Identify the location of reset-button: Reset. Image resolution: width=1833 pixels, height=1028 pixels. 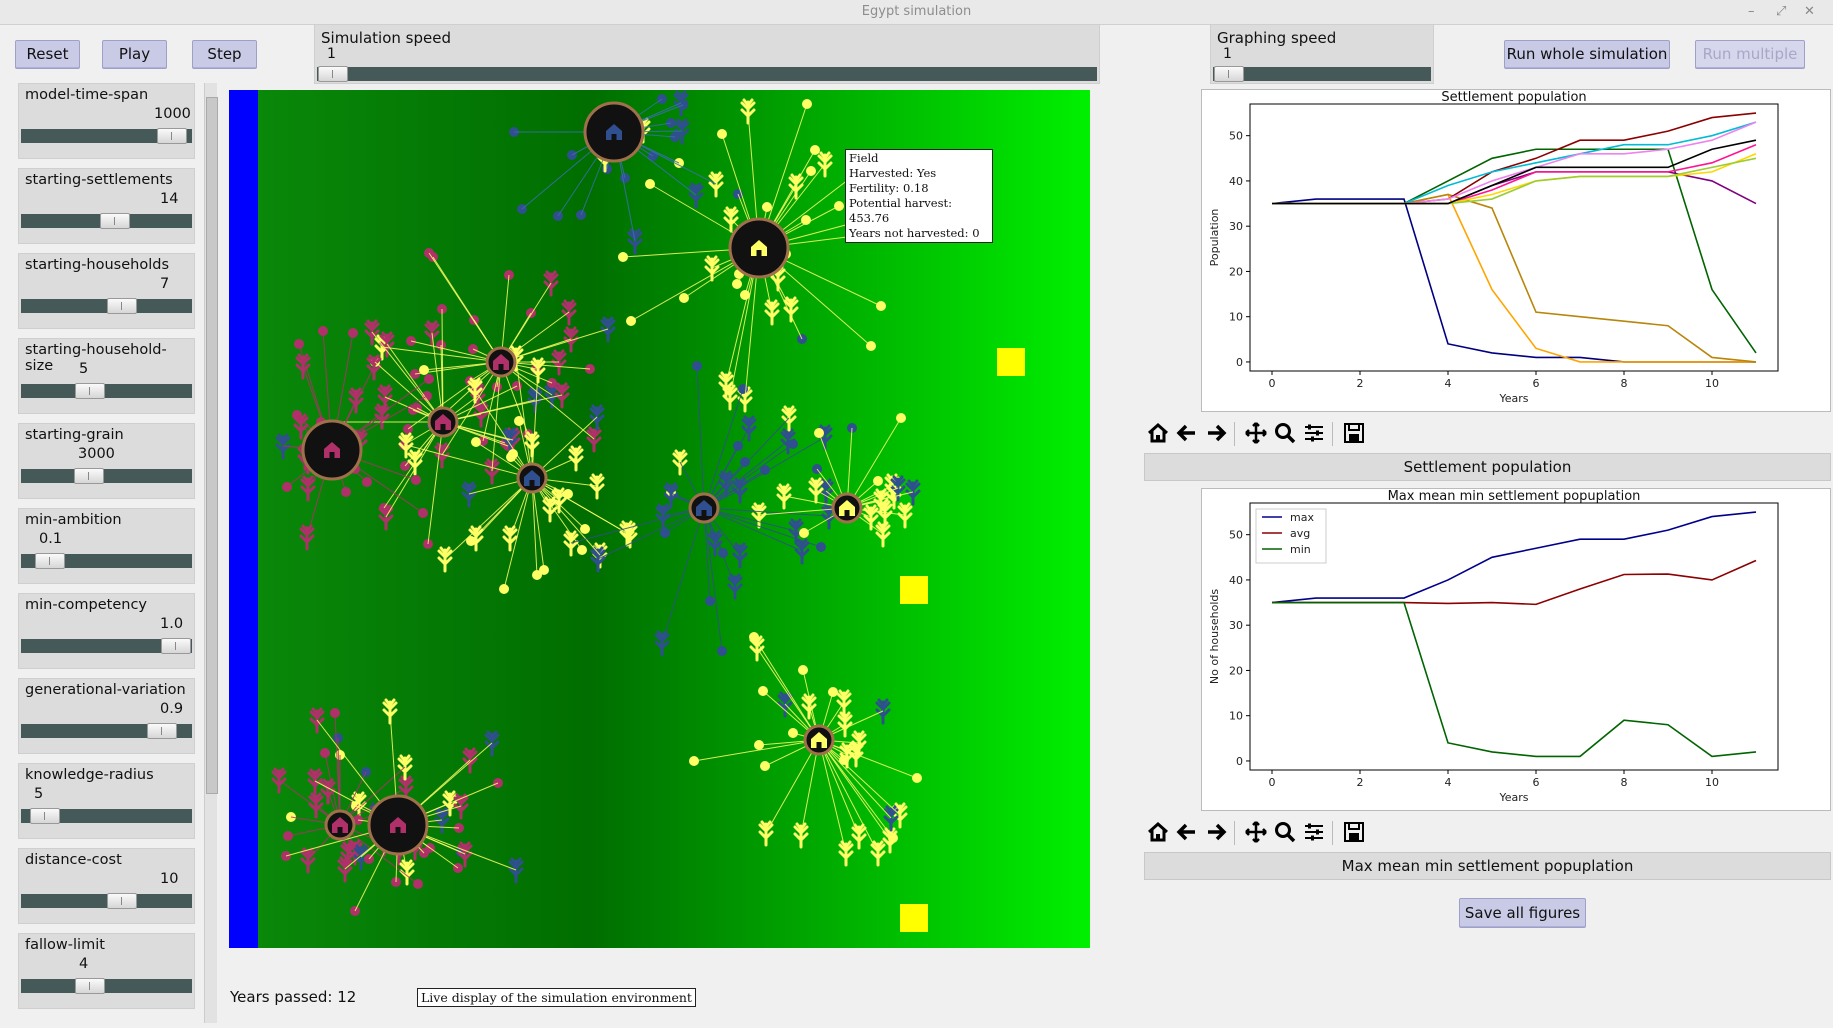
(47, 54).